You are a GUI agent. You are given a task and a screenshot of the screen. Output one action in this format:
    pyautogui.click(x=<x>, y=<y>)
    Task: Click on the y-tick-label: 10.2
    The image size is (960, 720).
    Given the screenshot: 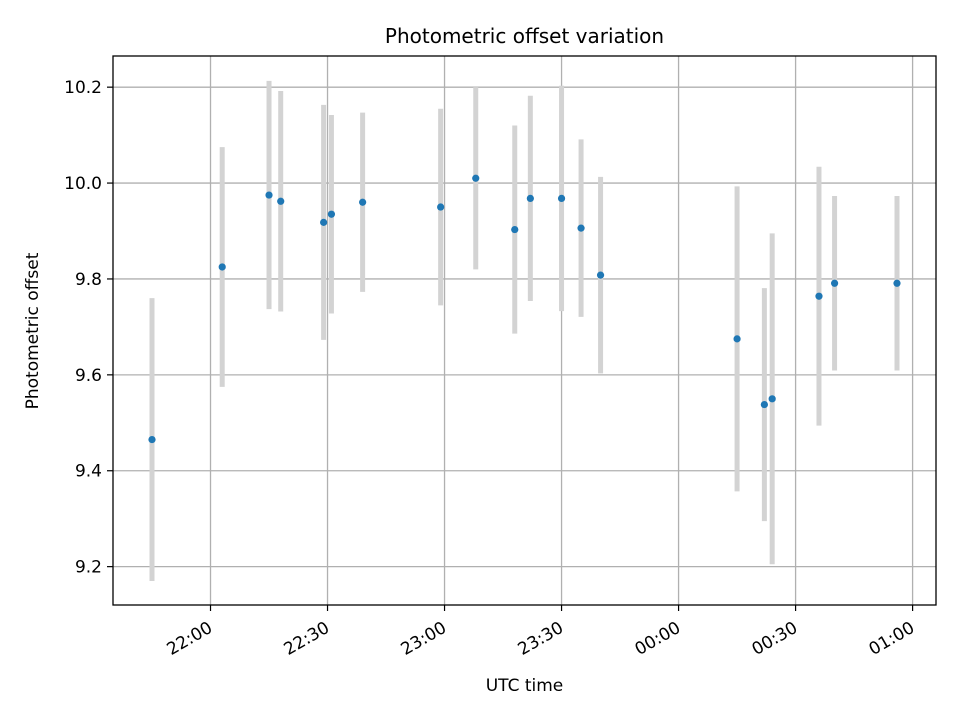 What is the action you would take?
    pyautogui.click(x=83, y=88)
    